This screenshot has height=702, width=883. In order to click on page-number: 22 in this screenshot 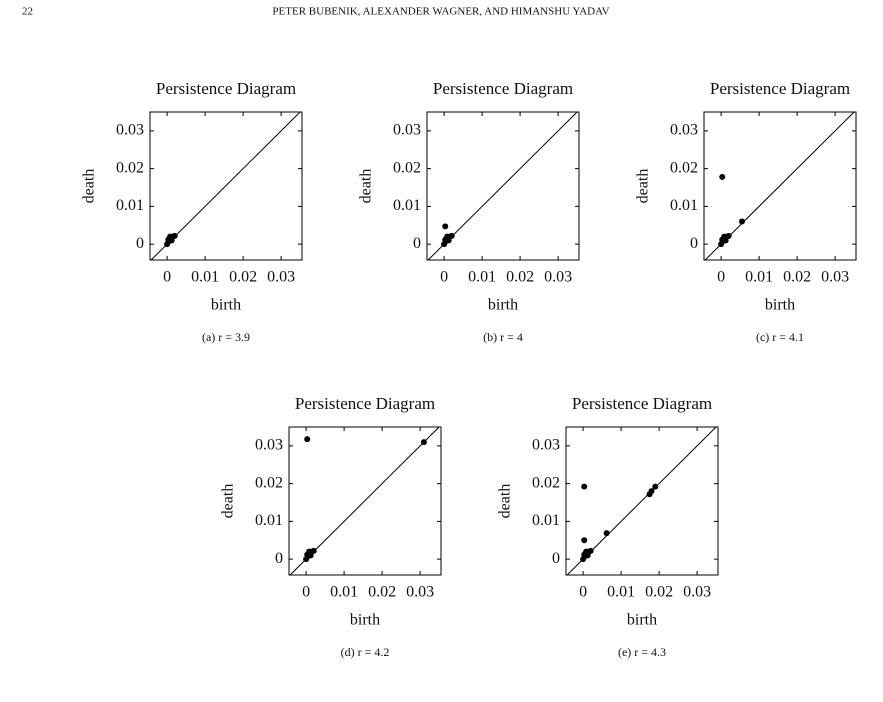, I will do `click(27, 12)`.